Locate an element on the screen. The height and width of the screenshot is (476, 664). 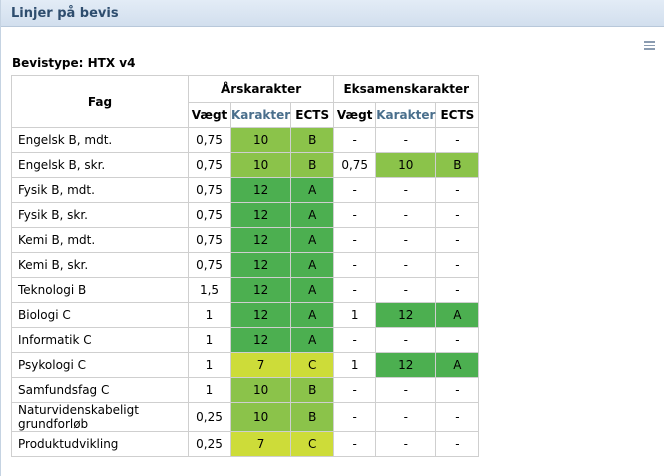
header-eks-ects: ECTS is located at coordinates (457, 115).